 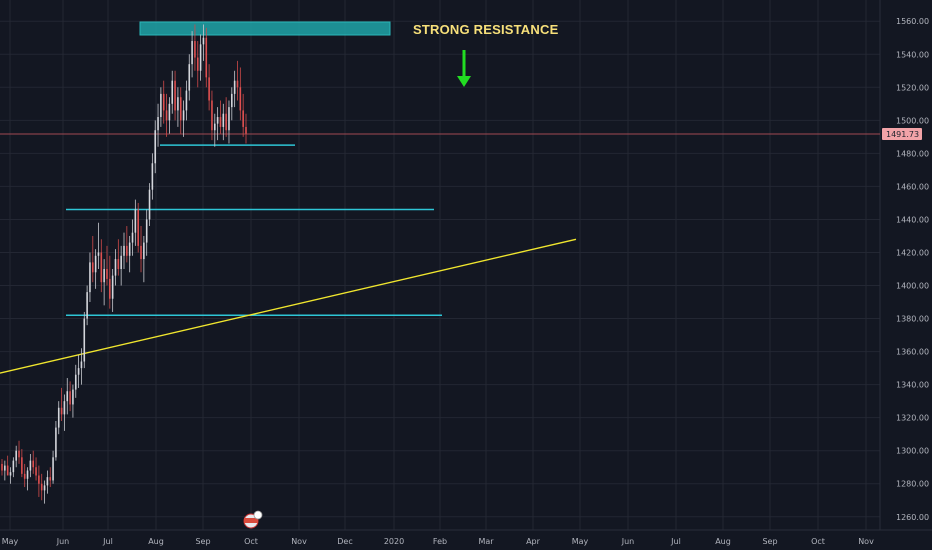 What do you see at coordinates (299, 541) in the screenshot?
I see `x-tick-label: Nov` at bounding box center [299, 541].